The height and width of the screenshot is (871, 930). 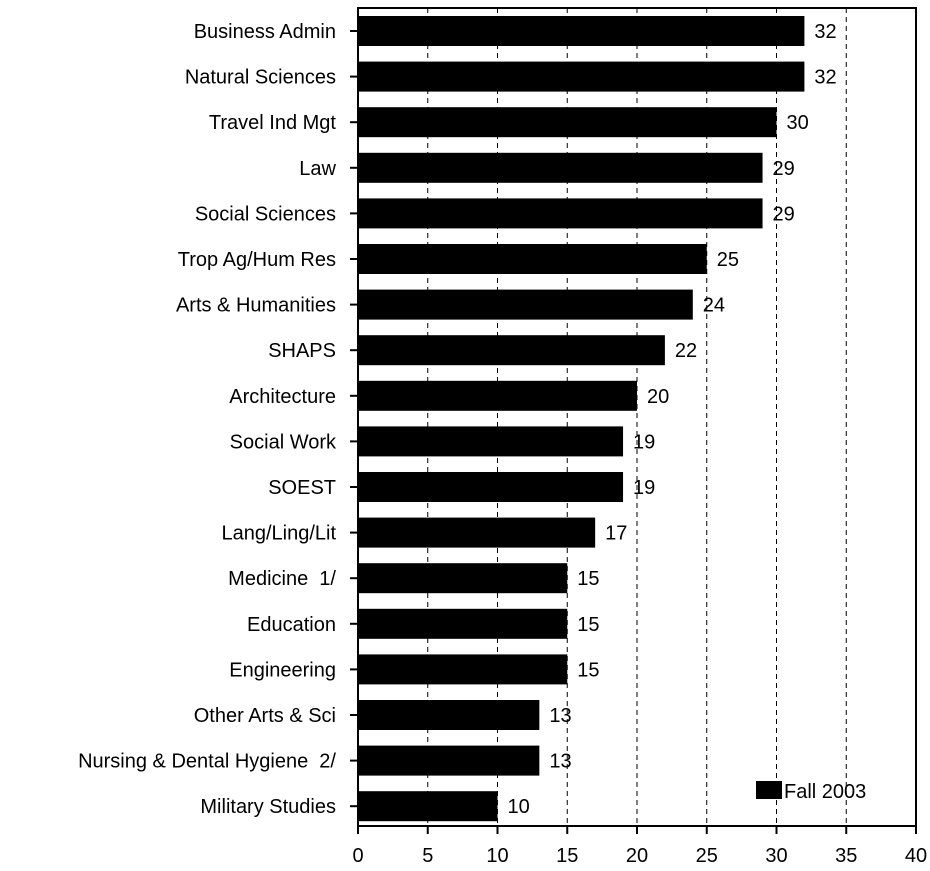 What do you see at coordinates (317, 169) in the screenshot?
I see `category-label: Law` at bounding box center [317, 169].